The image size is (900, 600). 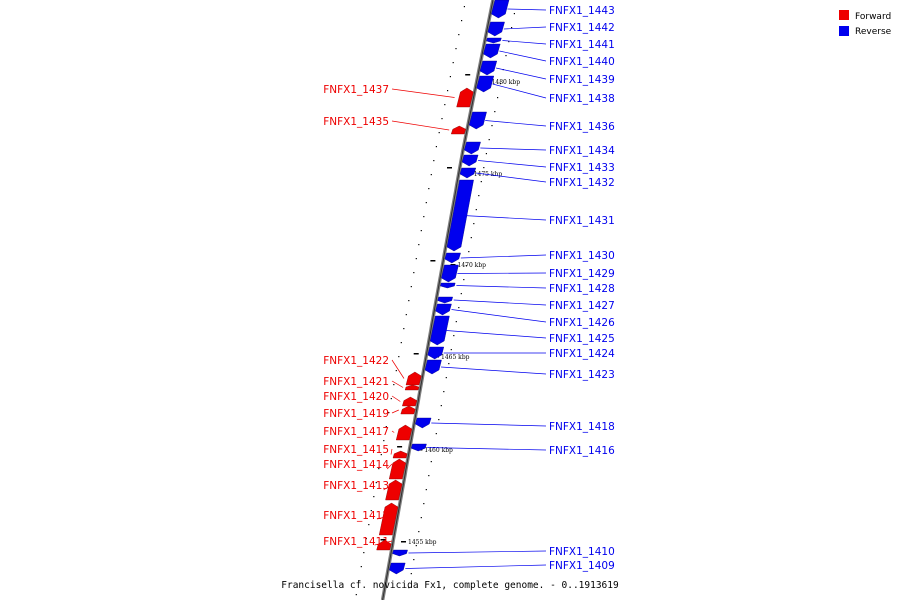 What do you see at coordinates (582, 256) in the screenshot?
I see `gene-label-reverse: FNFX1_1430` at bounding box center [582, 256].